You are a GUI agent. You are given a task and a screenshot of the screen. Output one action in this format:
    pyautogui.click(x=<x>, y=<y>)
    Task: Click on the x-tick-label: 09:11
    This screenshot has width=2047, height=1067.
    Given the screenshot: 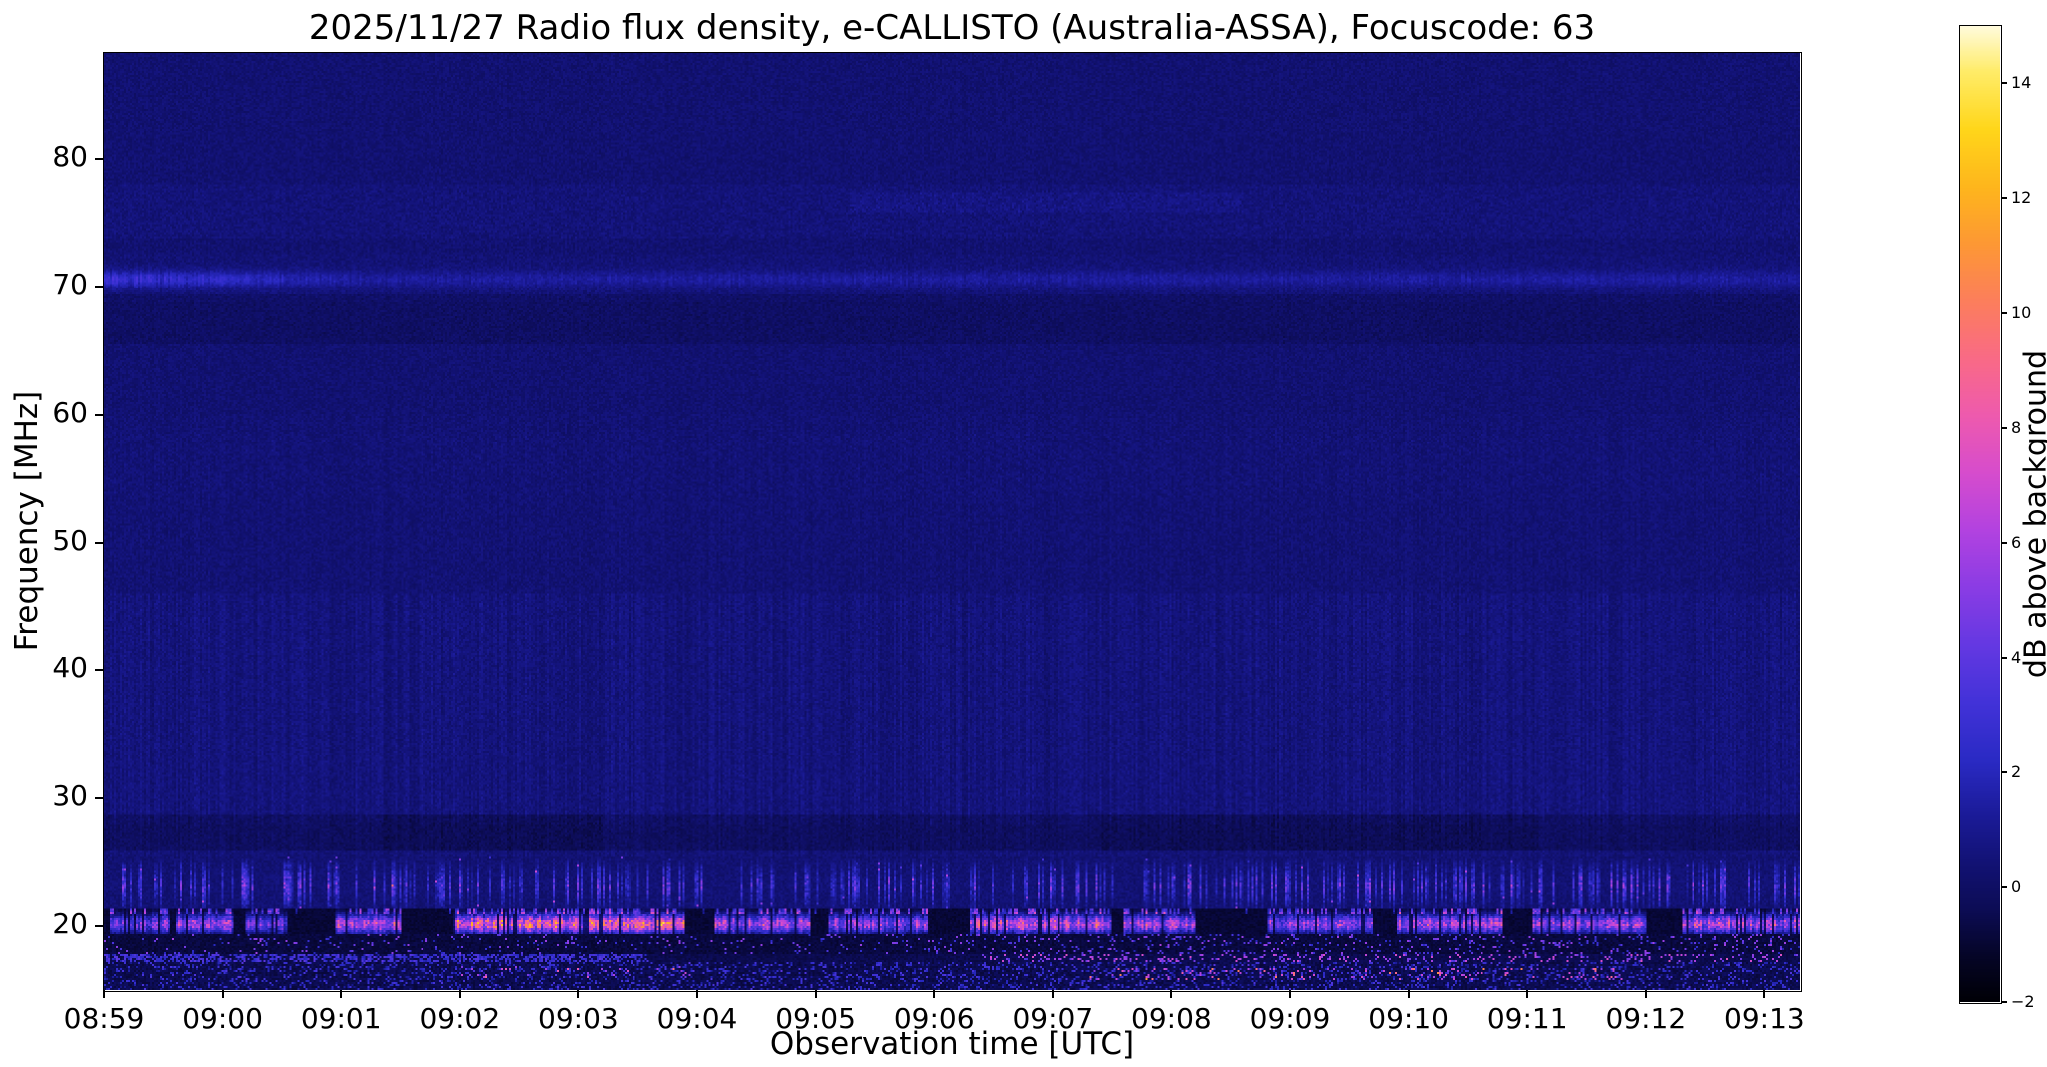 What is the action you would take?
    pyautogui.click(x=1527, y=1018)
    